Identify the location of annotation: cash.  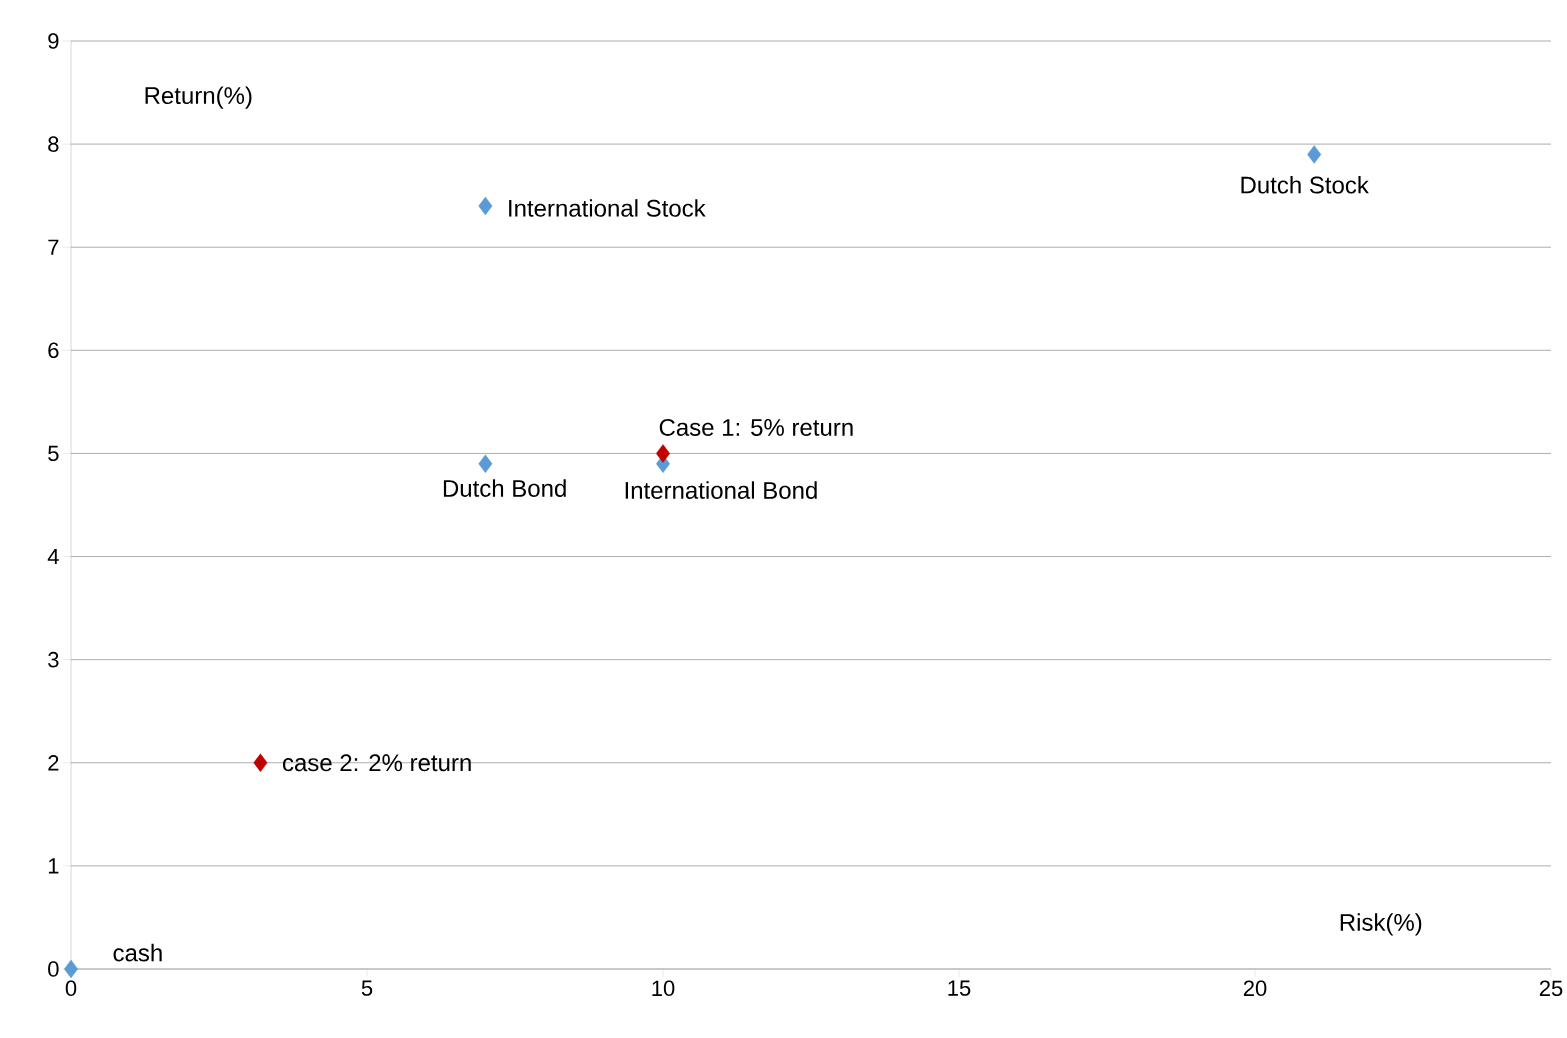
(137, 952).